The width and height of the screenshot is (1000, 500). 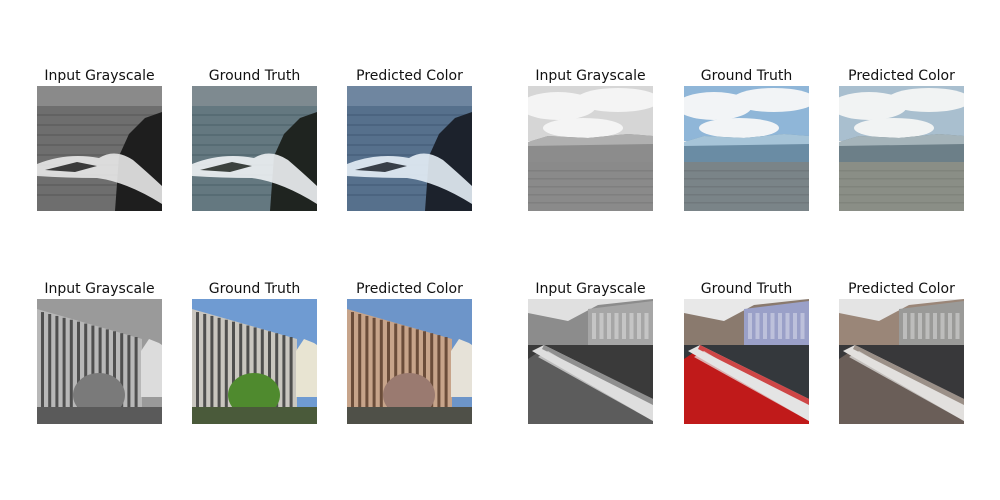 What do you see at coordinates (746, 148) in the screenshot?
I see `glacier-ground-truth-image` at bounding box center [746, 148].